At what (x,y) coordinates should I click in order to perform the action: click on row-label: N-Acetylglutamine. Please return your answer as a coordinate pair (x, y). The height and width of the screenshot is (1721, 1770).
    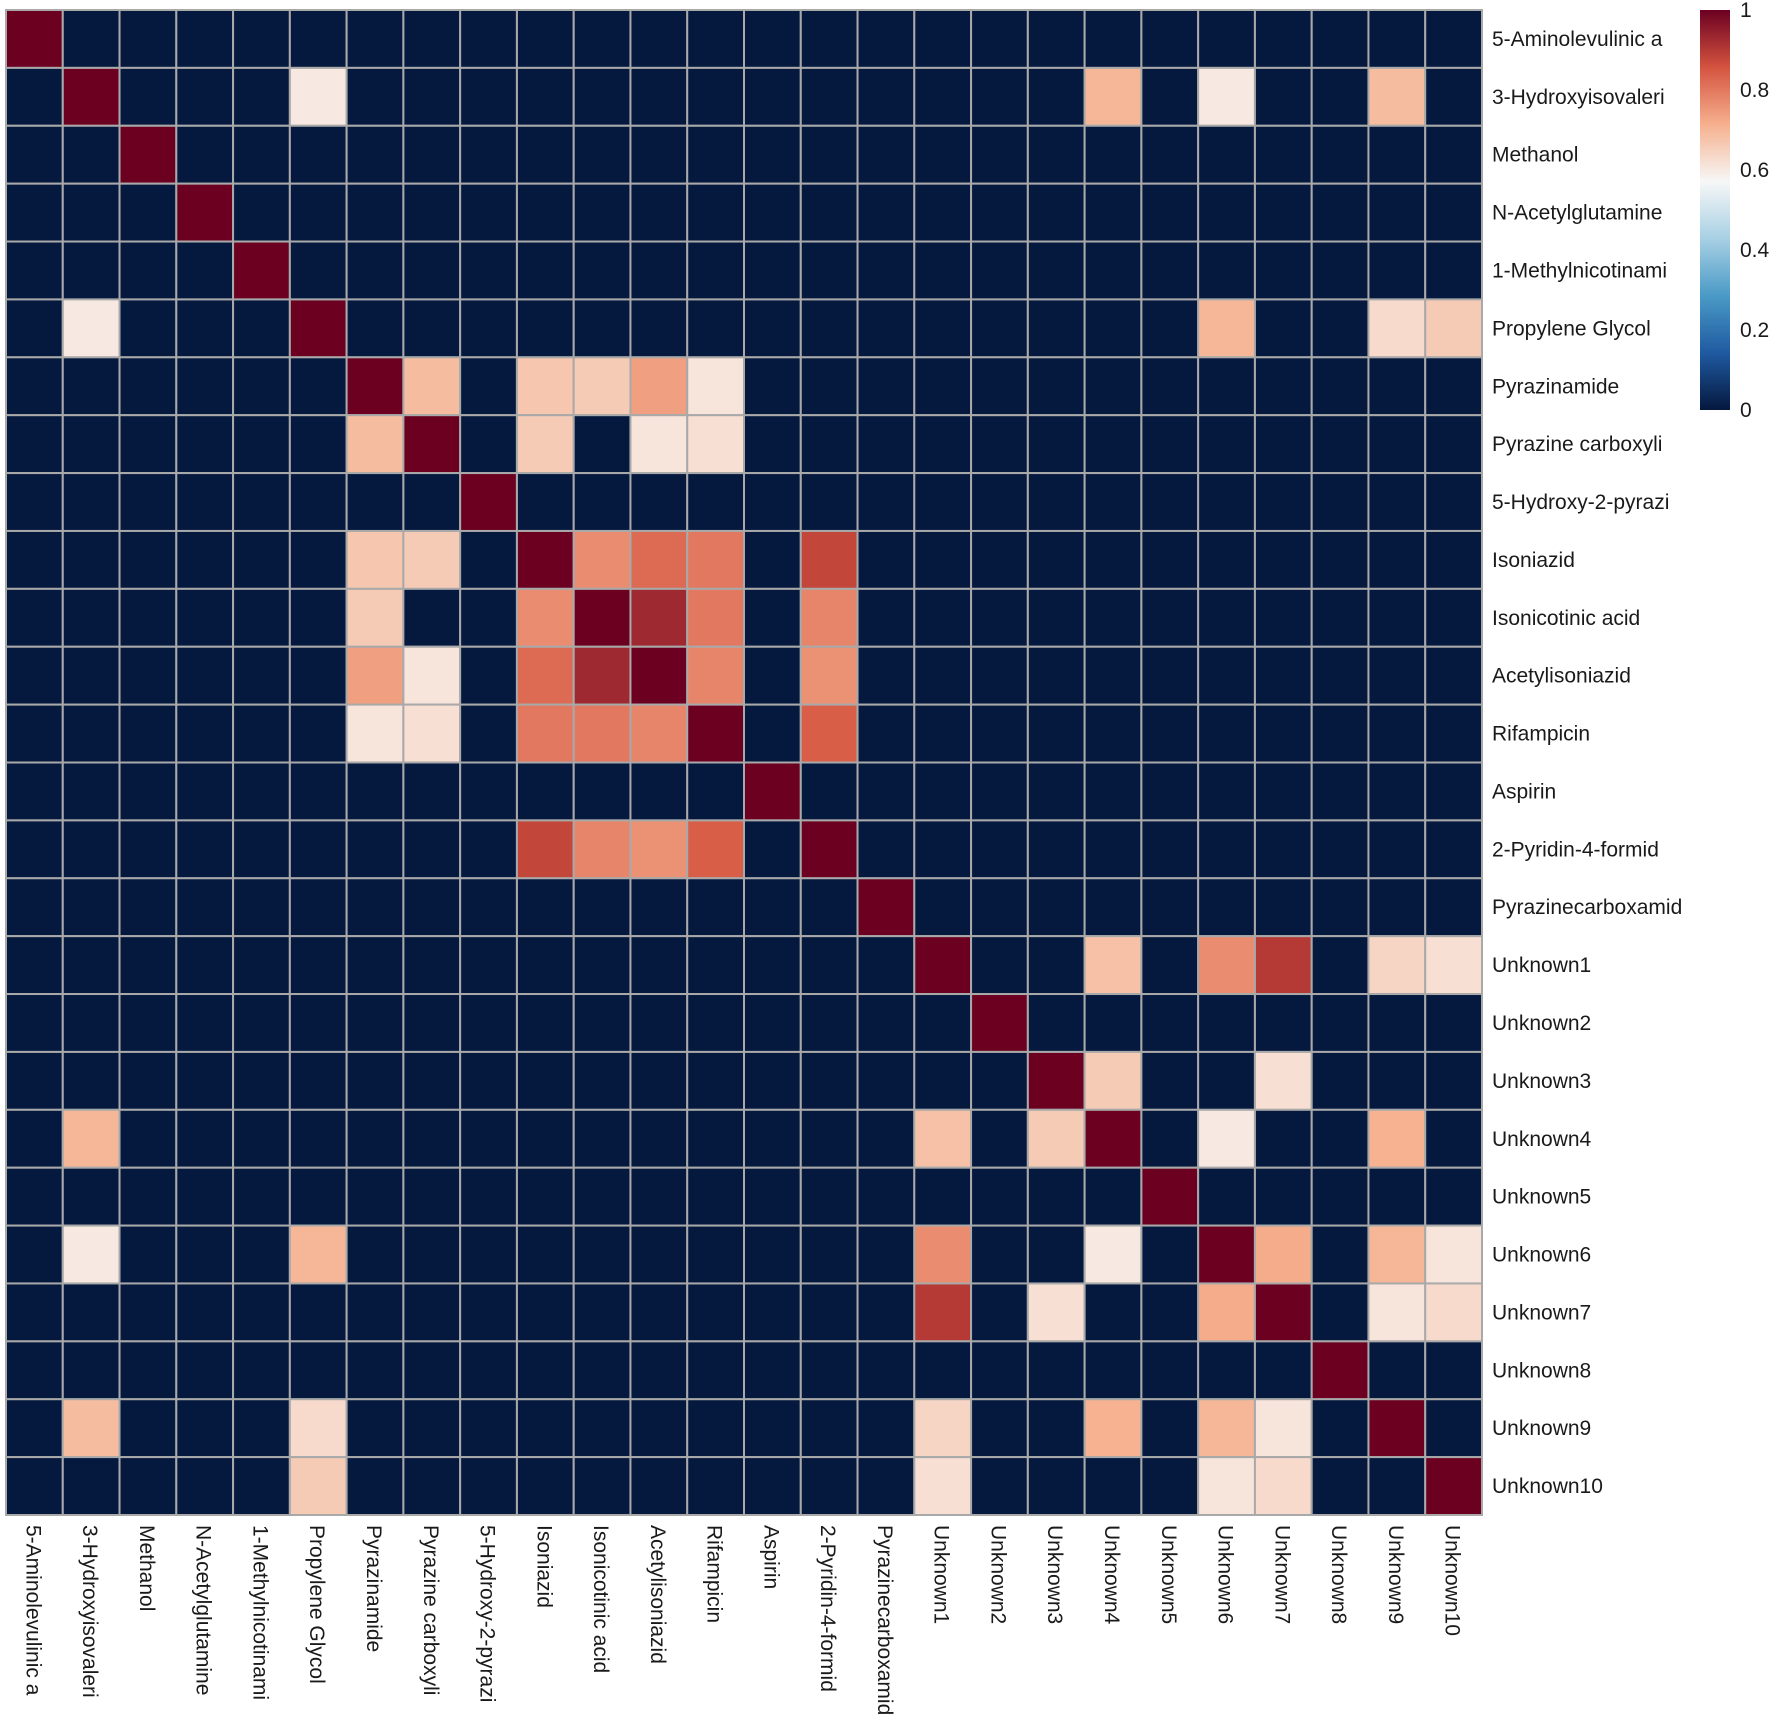
    Looking at the image, I should click on (1577, 213).